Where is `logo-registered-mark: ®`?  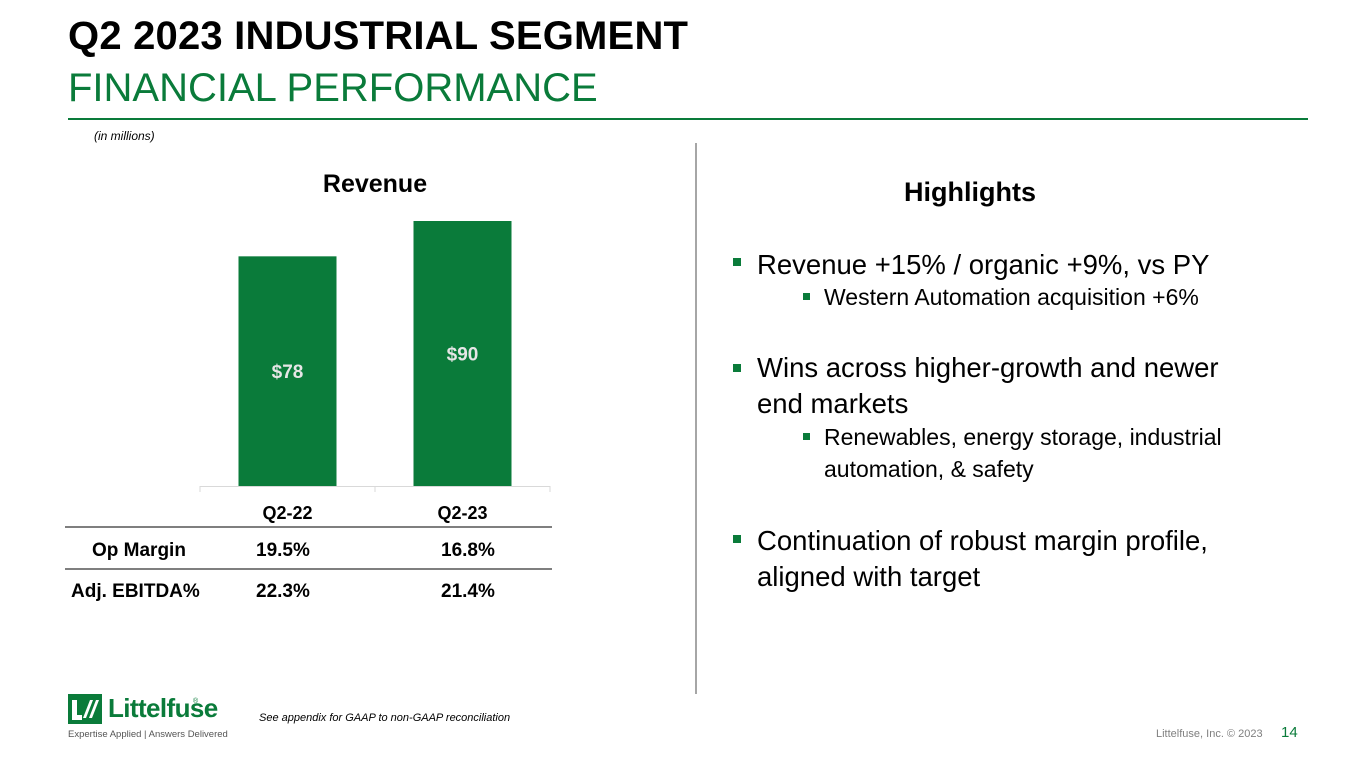 logo-registered-mark: ® is located at coordinates (196, 701).